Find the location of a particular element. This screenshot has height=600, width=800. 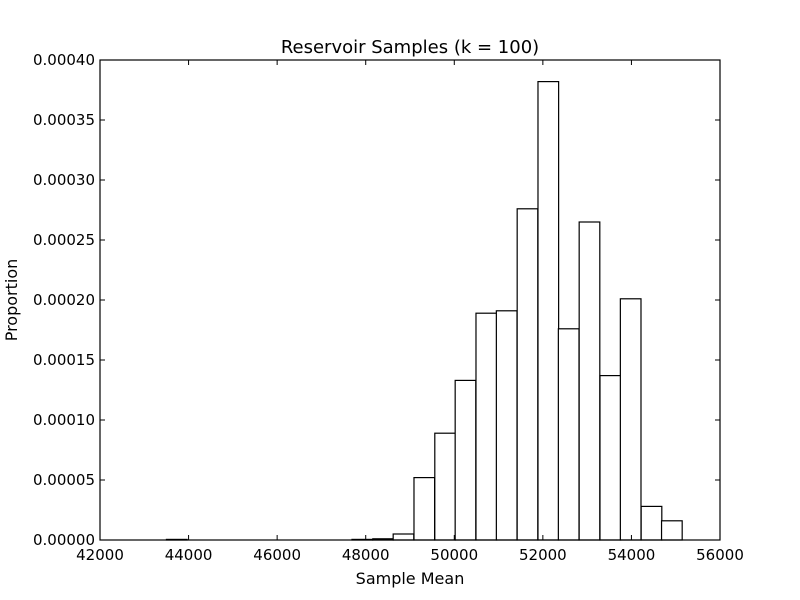

x-tick-label: 48000 is located at coordinates (366, 555).